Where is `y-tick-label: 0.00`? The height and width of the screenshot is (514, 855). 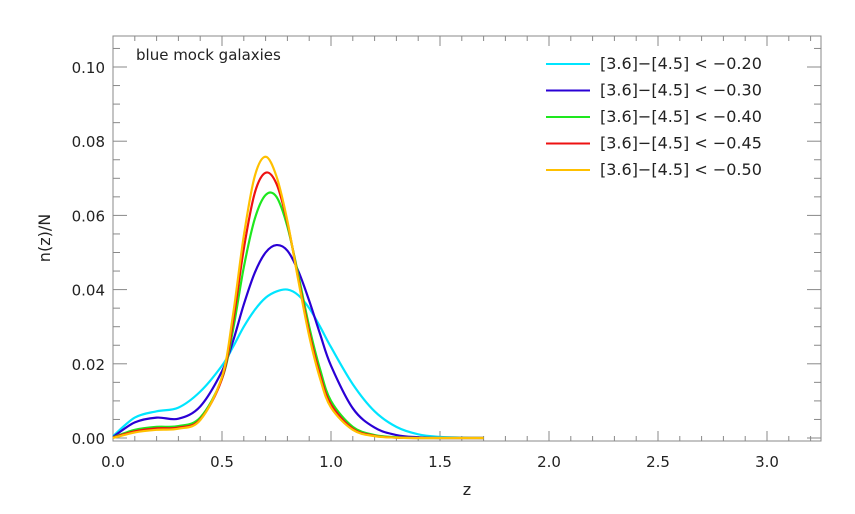 y-tick-label: 0.00 is located at coordinates (88, 439).